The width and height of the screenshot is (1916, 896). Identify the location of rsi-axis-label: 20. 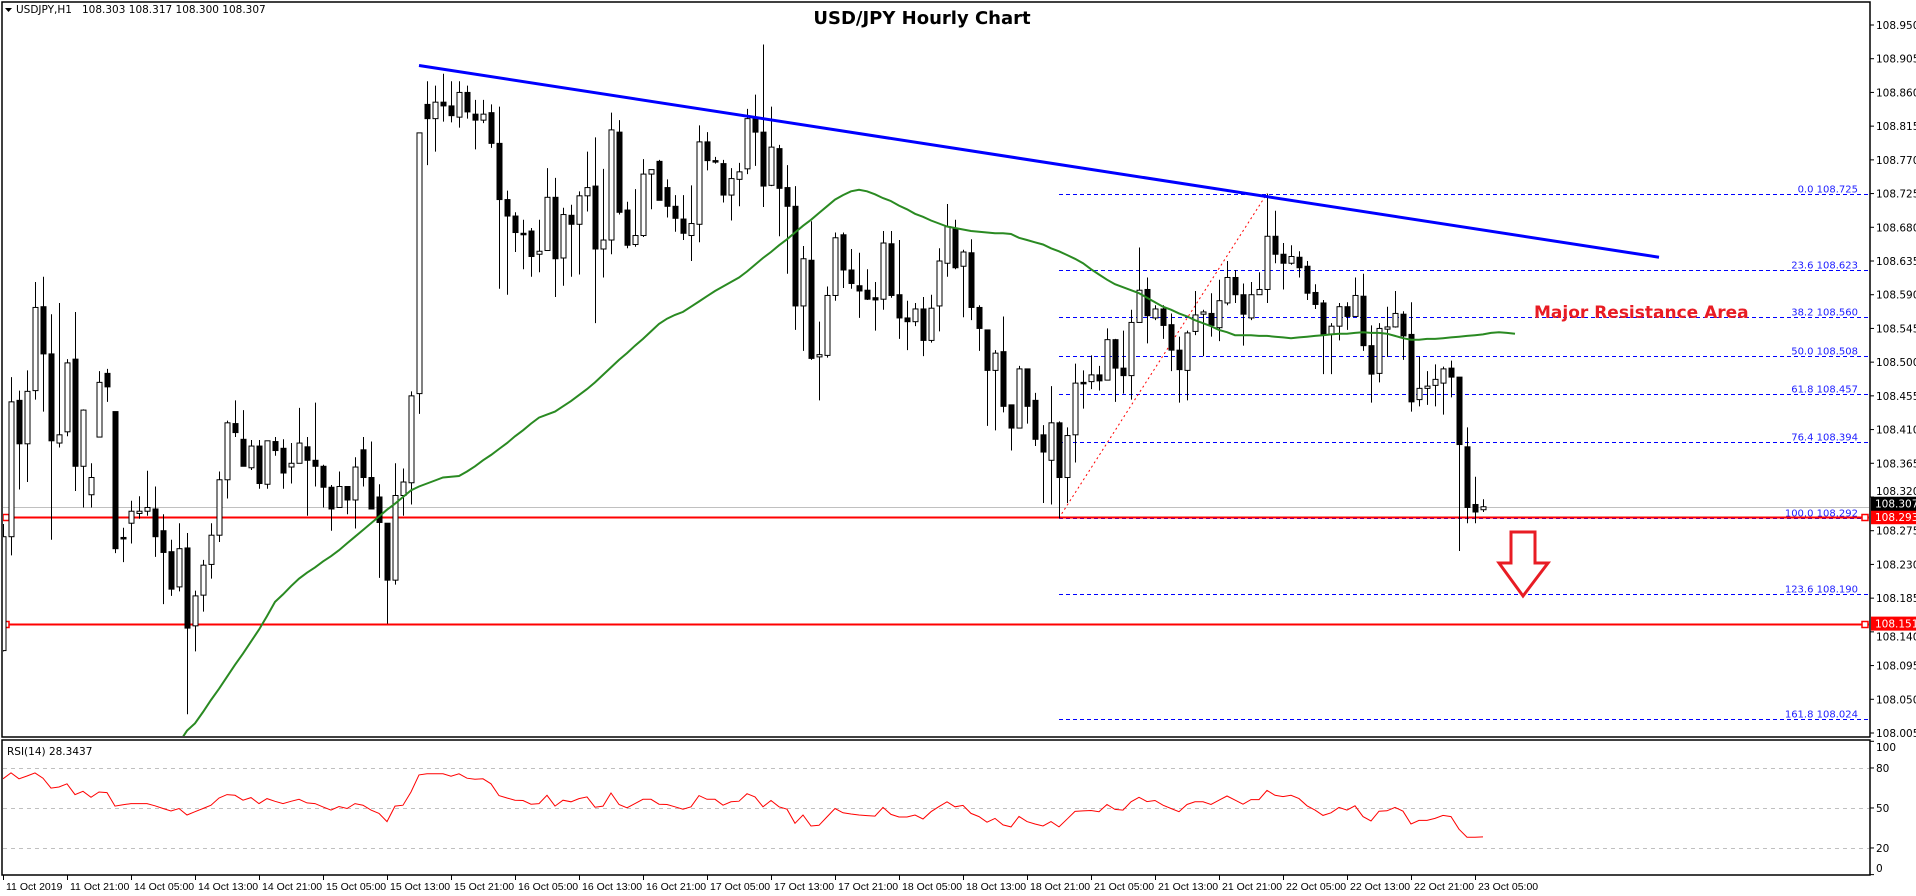
(1882, 849).